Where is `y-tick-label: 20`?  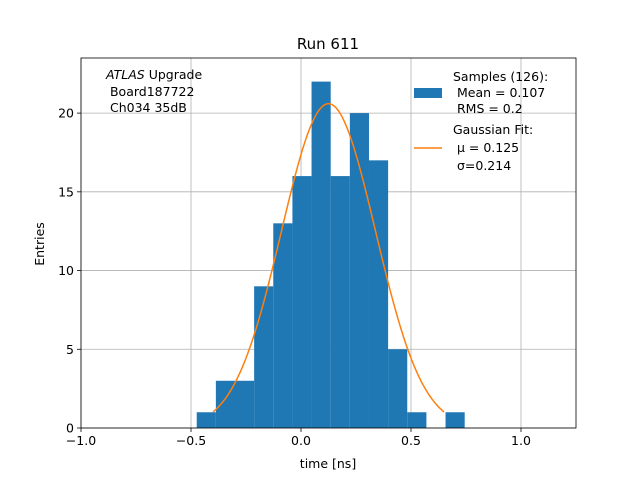 y-tick-label: 20 is located at coordinates (66, 113).